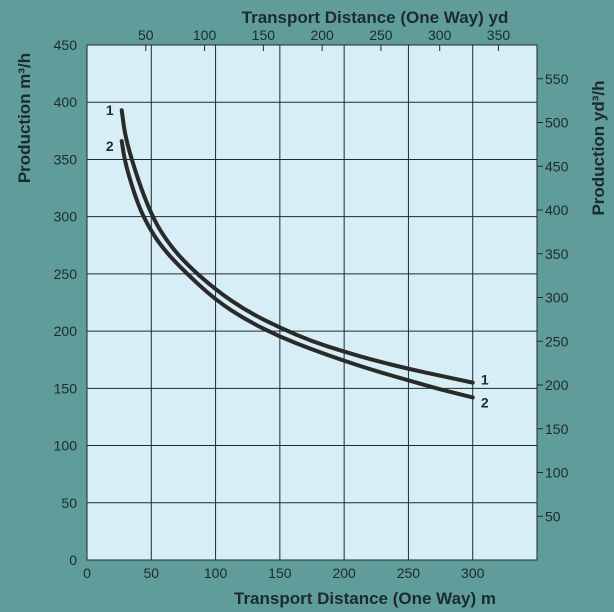 This screenshot has height=612, width=614. What do you see at coordinates (66, 217) in the screenshot?
I see `y-tick-label: 300` at bounding box center [66, 217].